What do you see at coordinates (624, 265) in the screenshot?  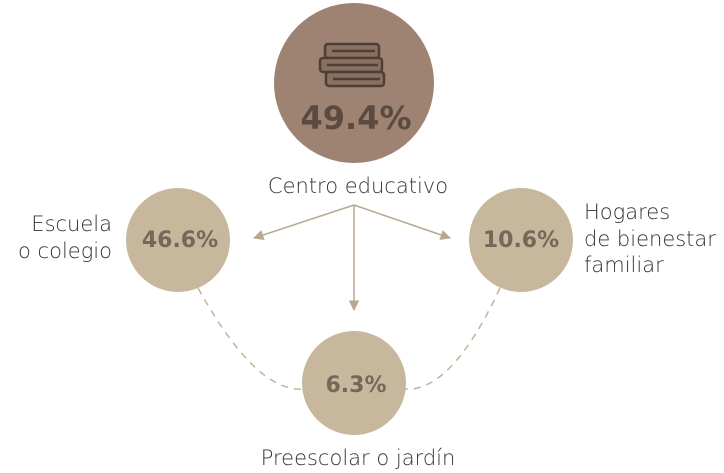 I see `node-label: familiar` at bounding box center [624, 265].